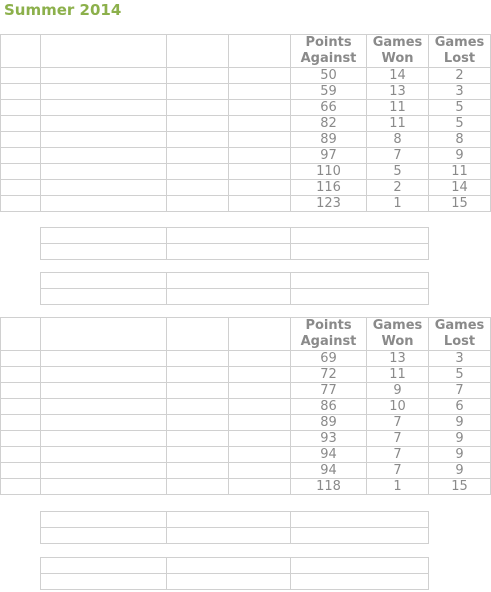  I want to click on games-lost-cell: 6, so click(459, 406).